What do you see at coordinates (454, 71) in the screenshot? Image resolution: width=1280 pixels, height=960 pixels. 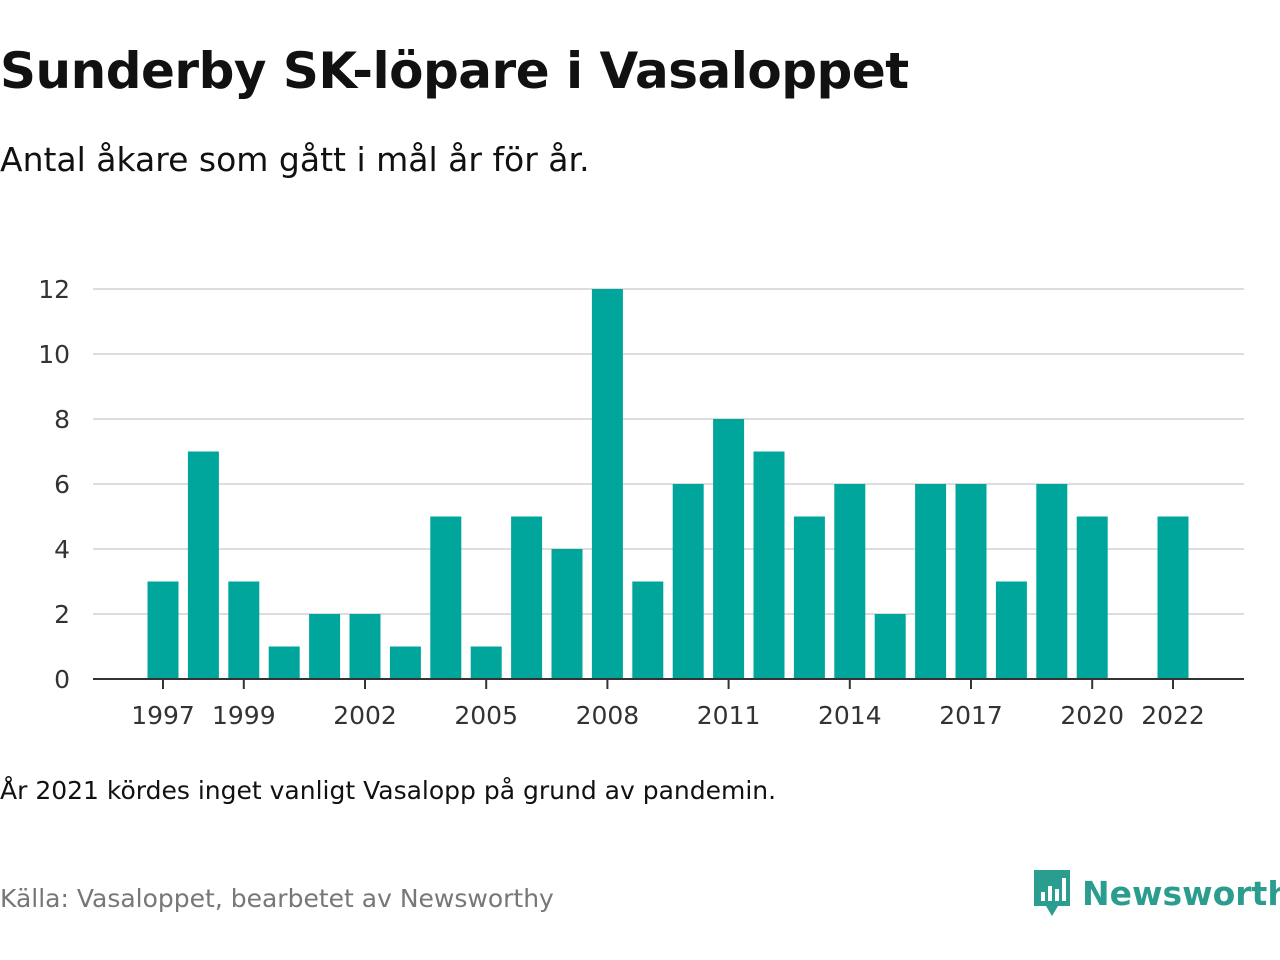 I see `chart-title: Sunderby SK-löpare i Vasaloppet` at bounding box center [454, 71].